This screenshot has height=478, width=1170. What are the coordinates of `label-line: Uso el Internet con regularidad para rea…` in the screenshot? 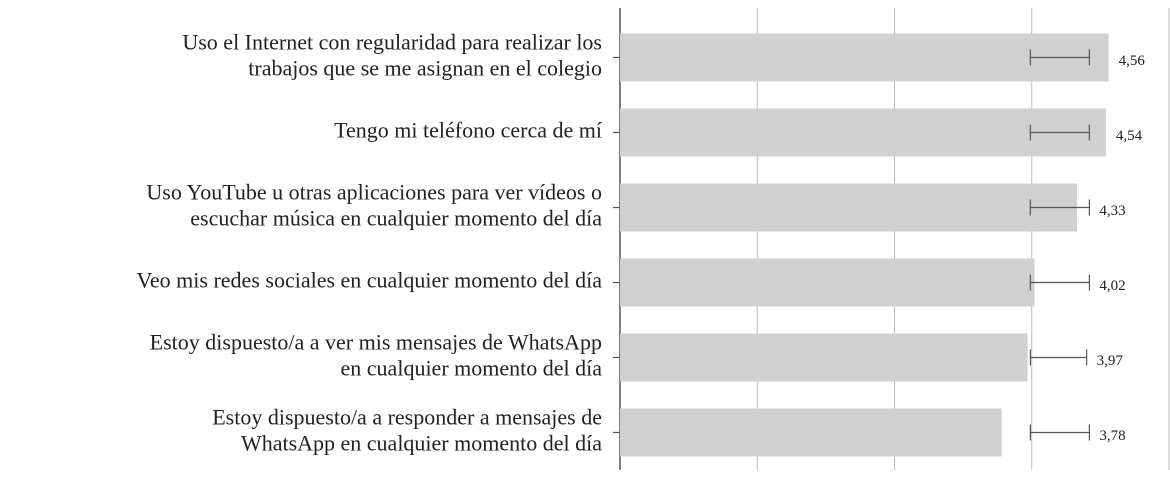 It's located at (392, 42).